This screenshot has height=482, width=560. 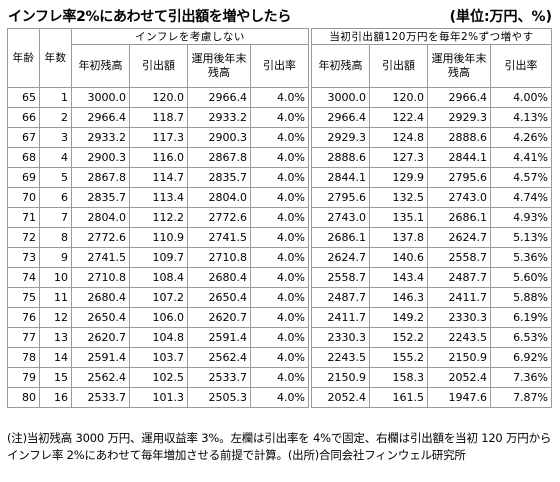 I want to click on cell-r-draw: 149.2, so click(x=398, y=317).